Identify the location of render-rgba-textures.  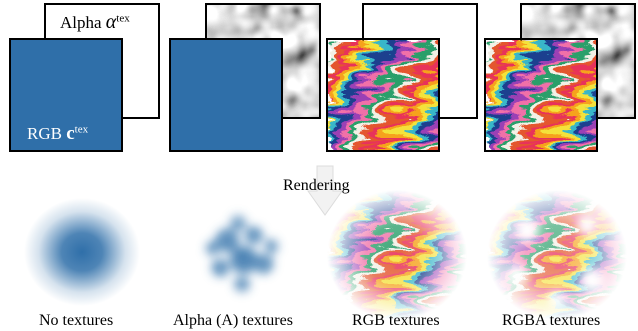
(557, 255).